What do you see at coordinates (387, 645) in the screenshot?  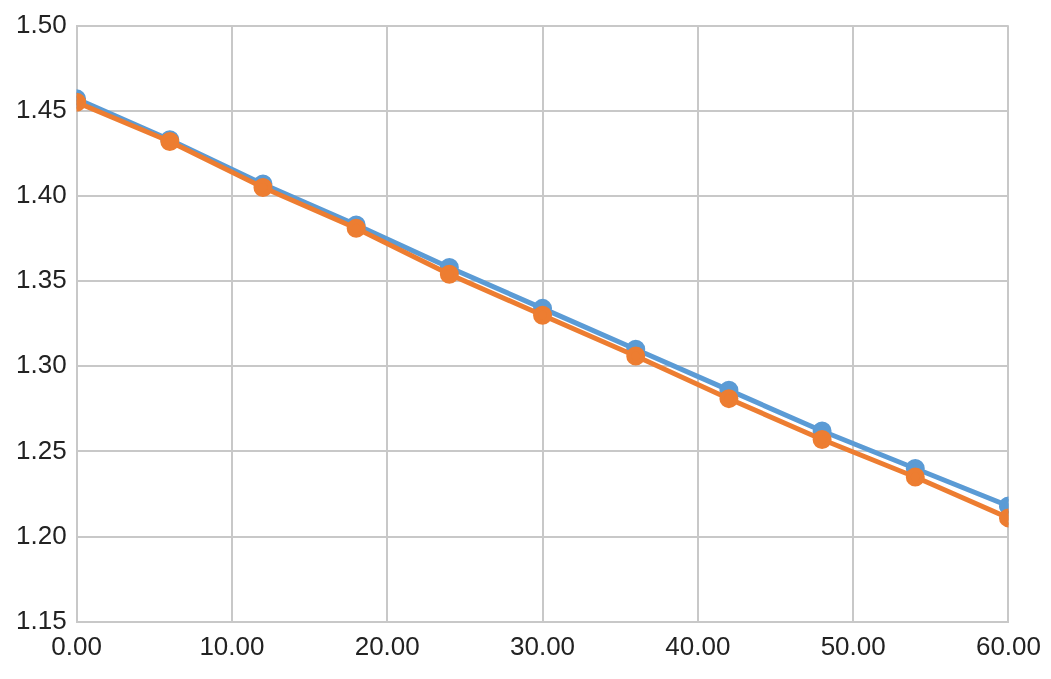 I see `x-tick-label: 20.00` at bounding box center [387, 645].